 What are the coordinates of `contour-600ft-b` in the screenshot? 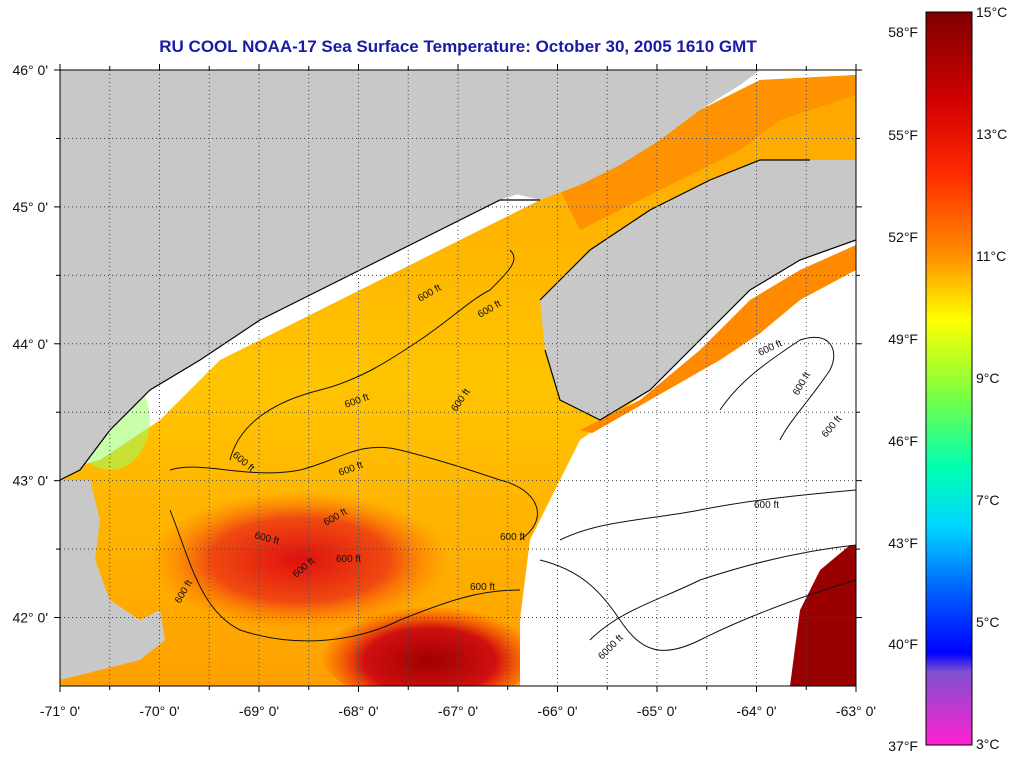 It's located at (345, 575).